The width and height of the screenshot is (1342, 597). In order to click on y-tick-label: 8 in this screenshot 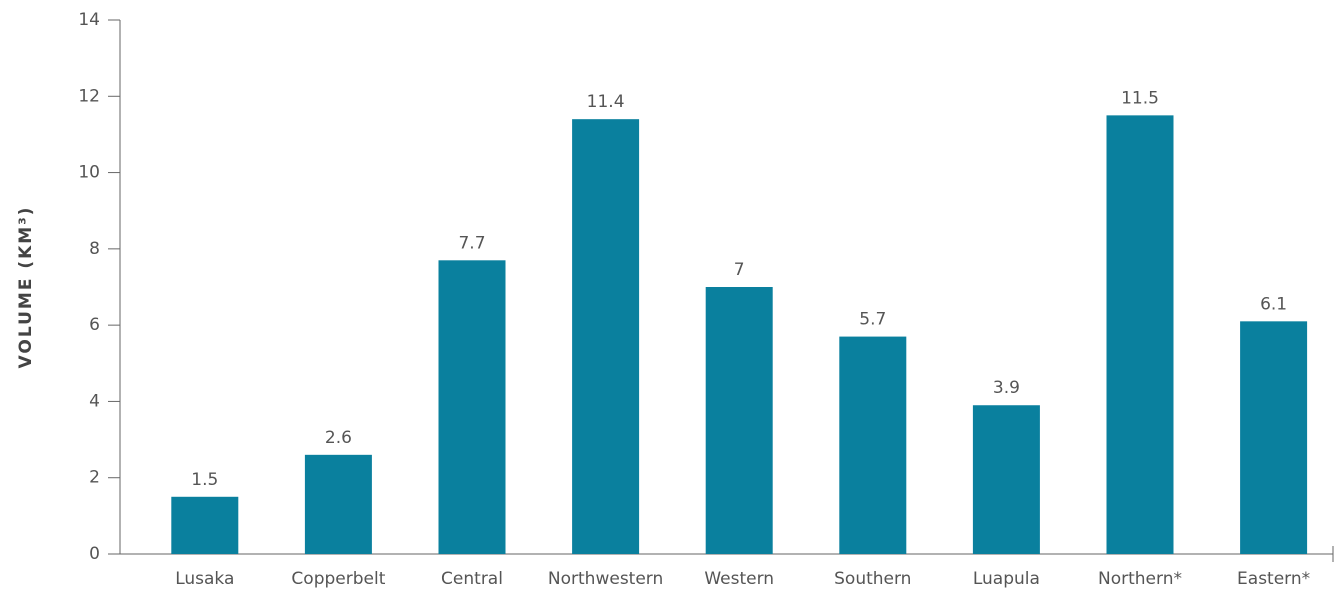, I will do `click(94, 249)`.